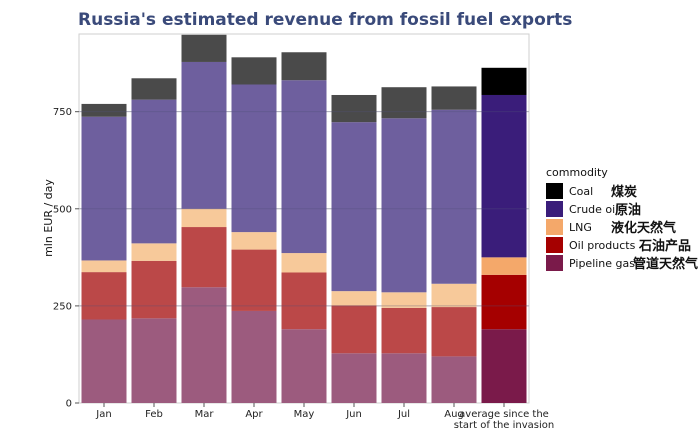 The width and height of the screenshot is (700, 437). Describe the element at coordinates (66, 258) in the screenshot. I see `y-tick-labels: 0 250 500 750` at that location.